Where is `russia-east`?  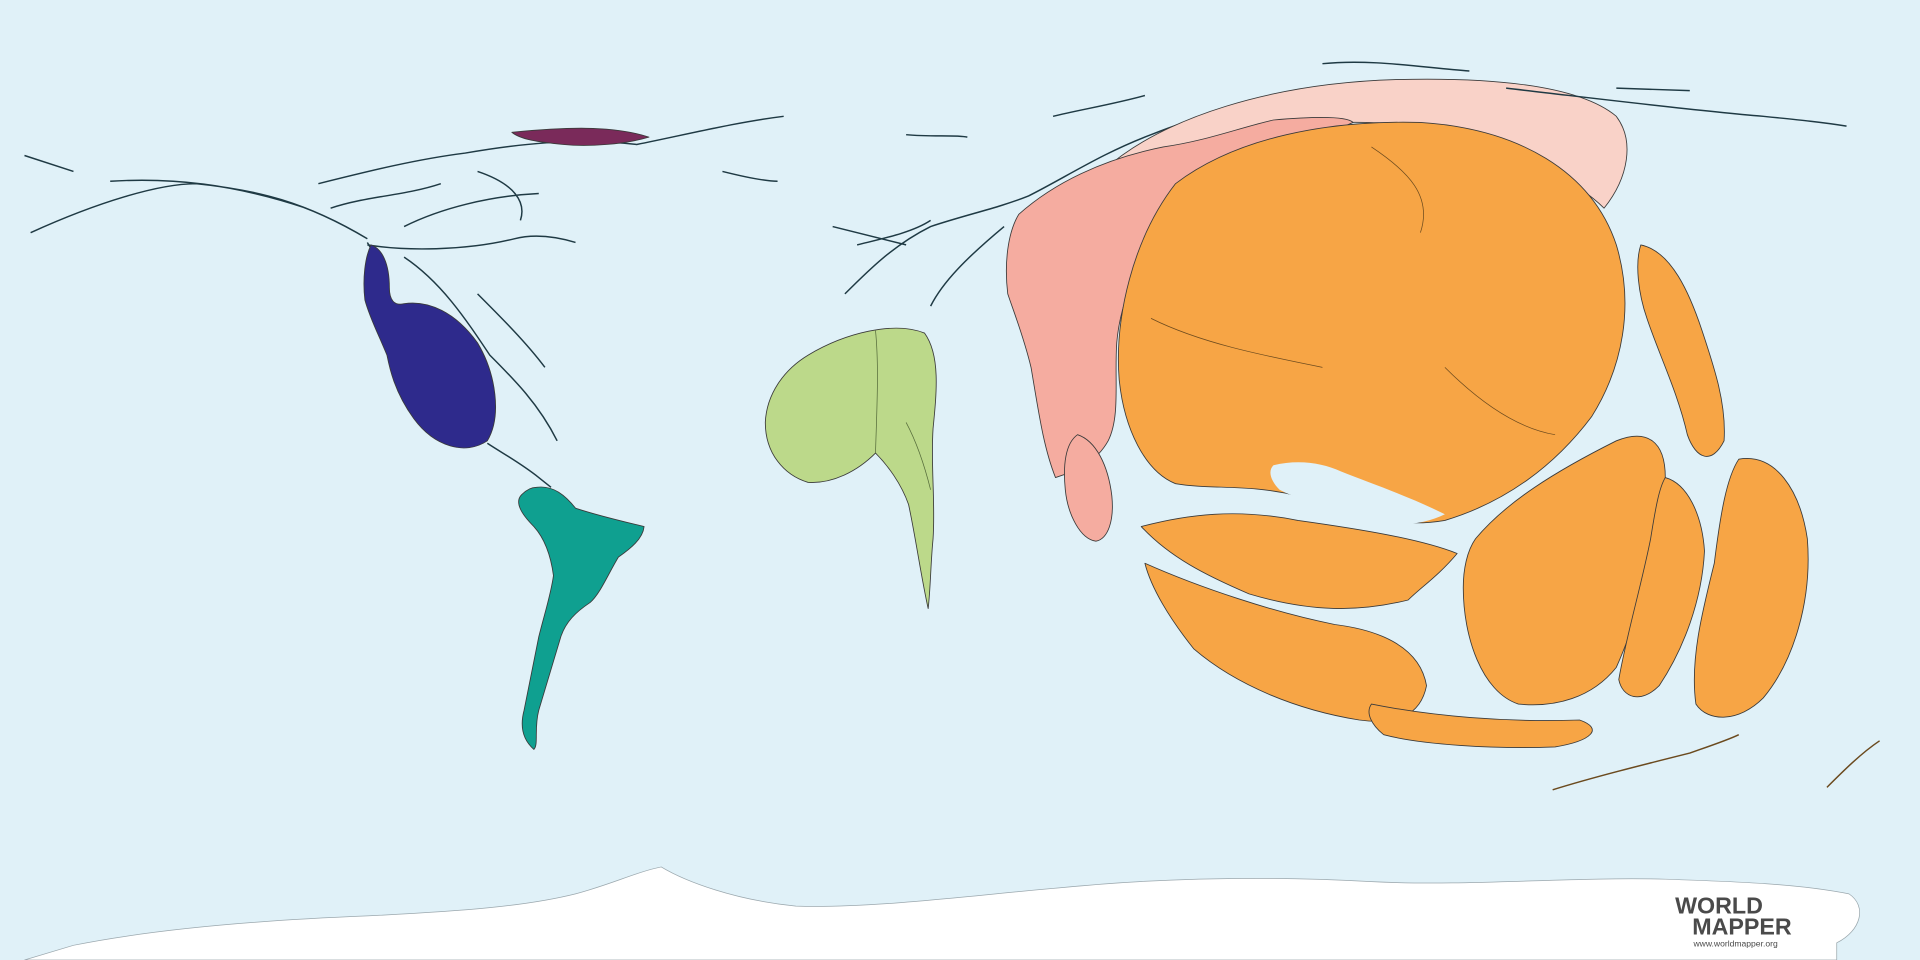 russia-east is located at coordinates (1676, 107).